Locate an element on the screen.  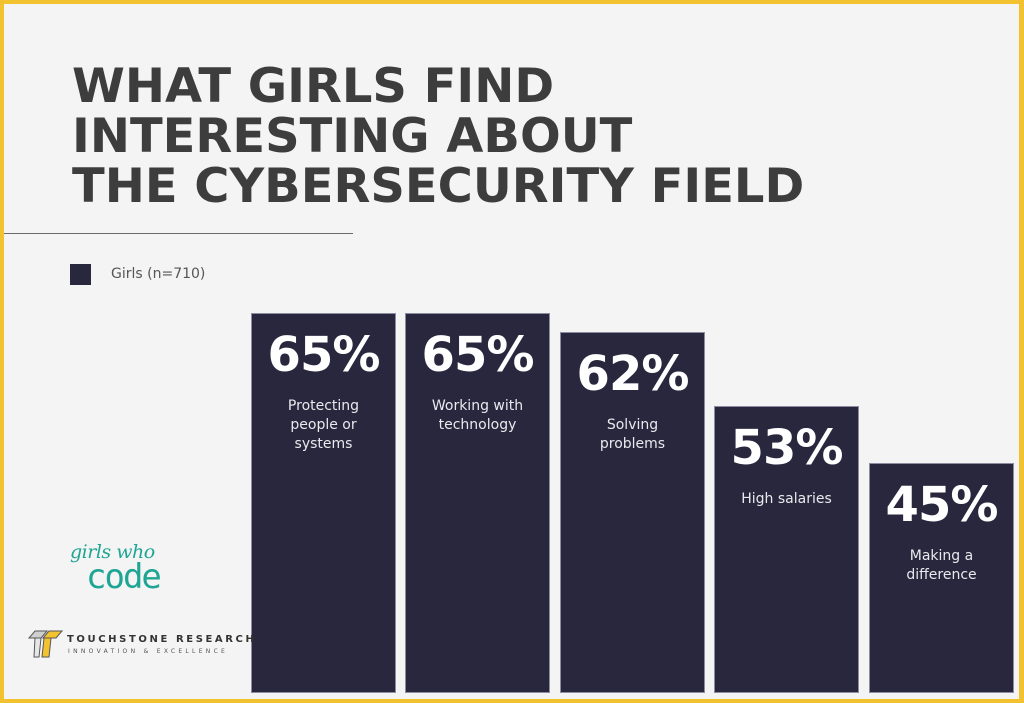
bar-value: 45% is located at coordinates (942, 505).